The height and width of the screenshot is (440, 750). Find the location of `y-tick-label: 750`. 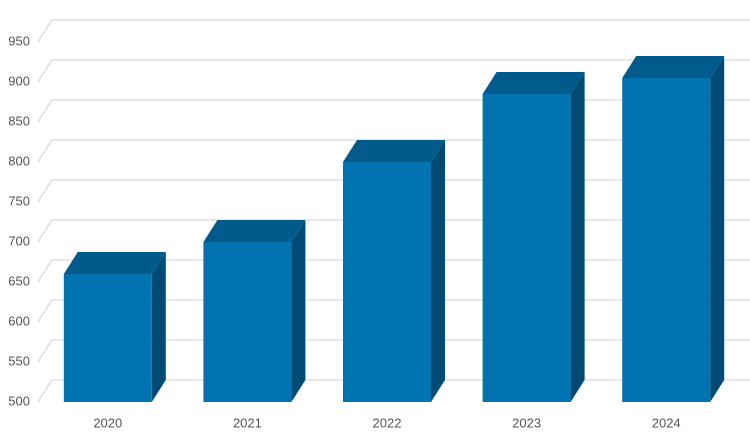

y-tick-label: 750 is located at coordinates (19, 200).